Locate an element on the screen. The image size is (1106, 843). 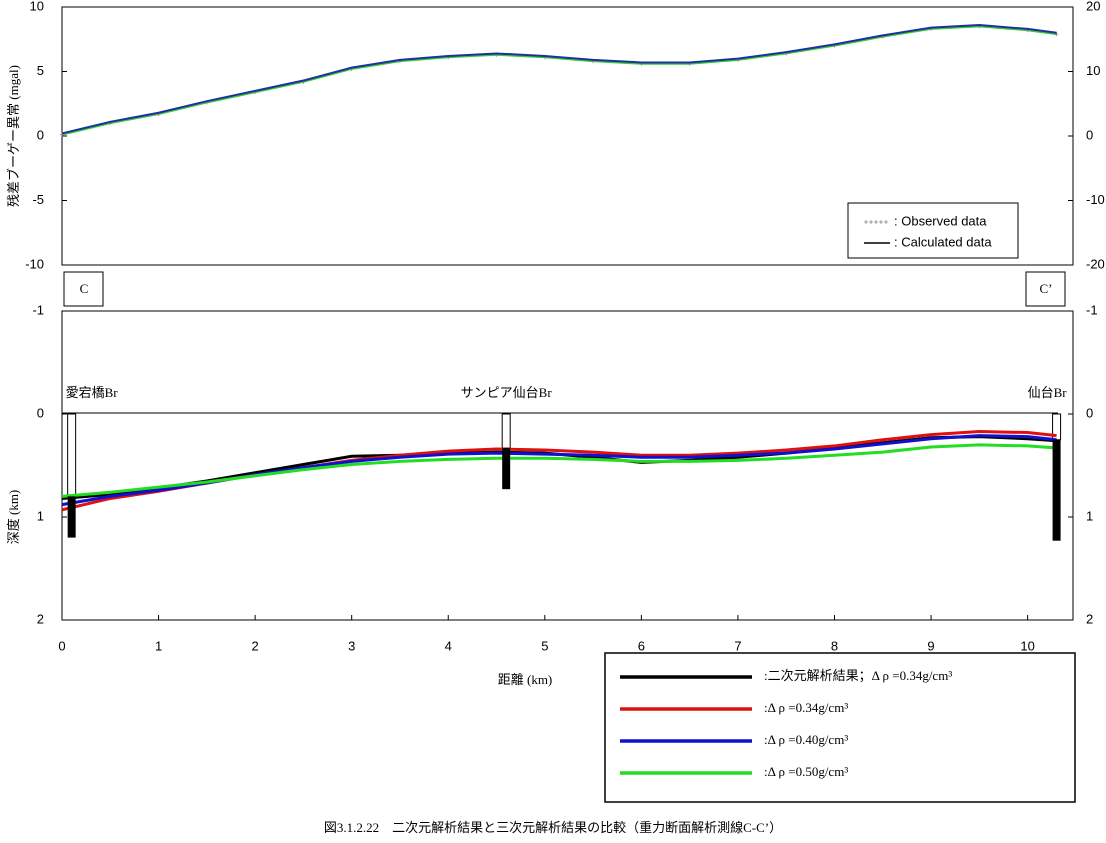
y2-tick-label: -10 is located at coordinates (1095, 199).